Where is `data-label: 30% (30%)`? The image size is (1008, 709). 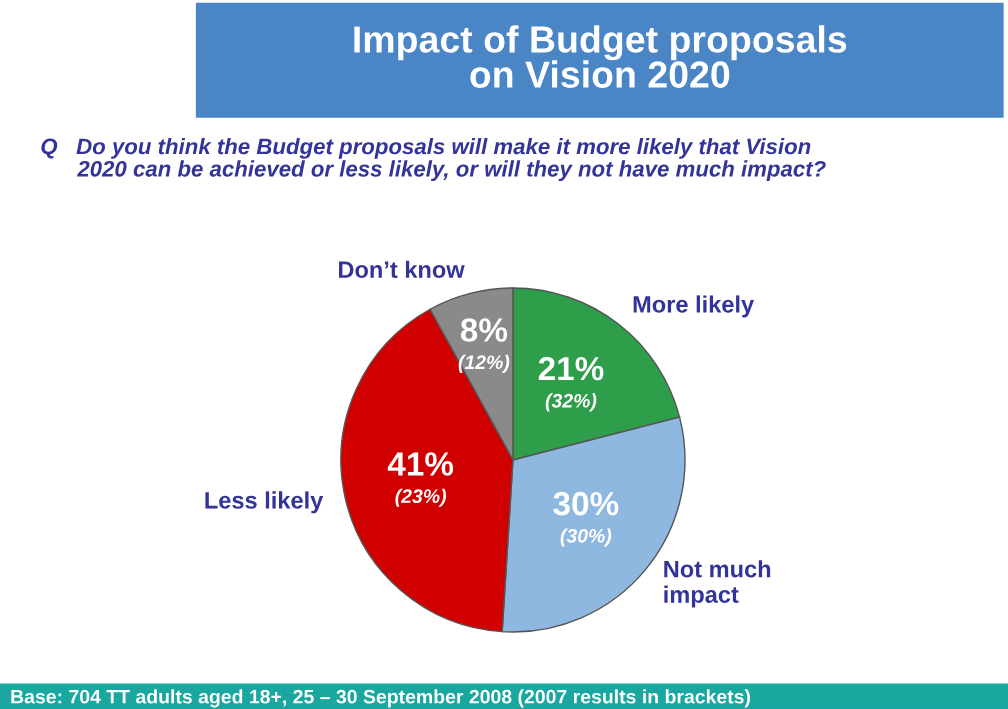 data-label: 30% (30%) is located at coordinates (586, 519).